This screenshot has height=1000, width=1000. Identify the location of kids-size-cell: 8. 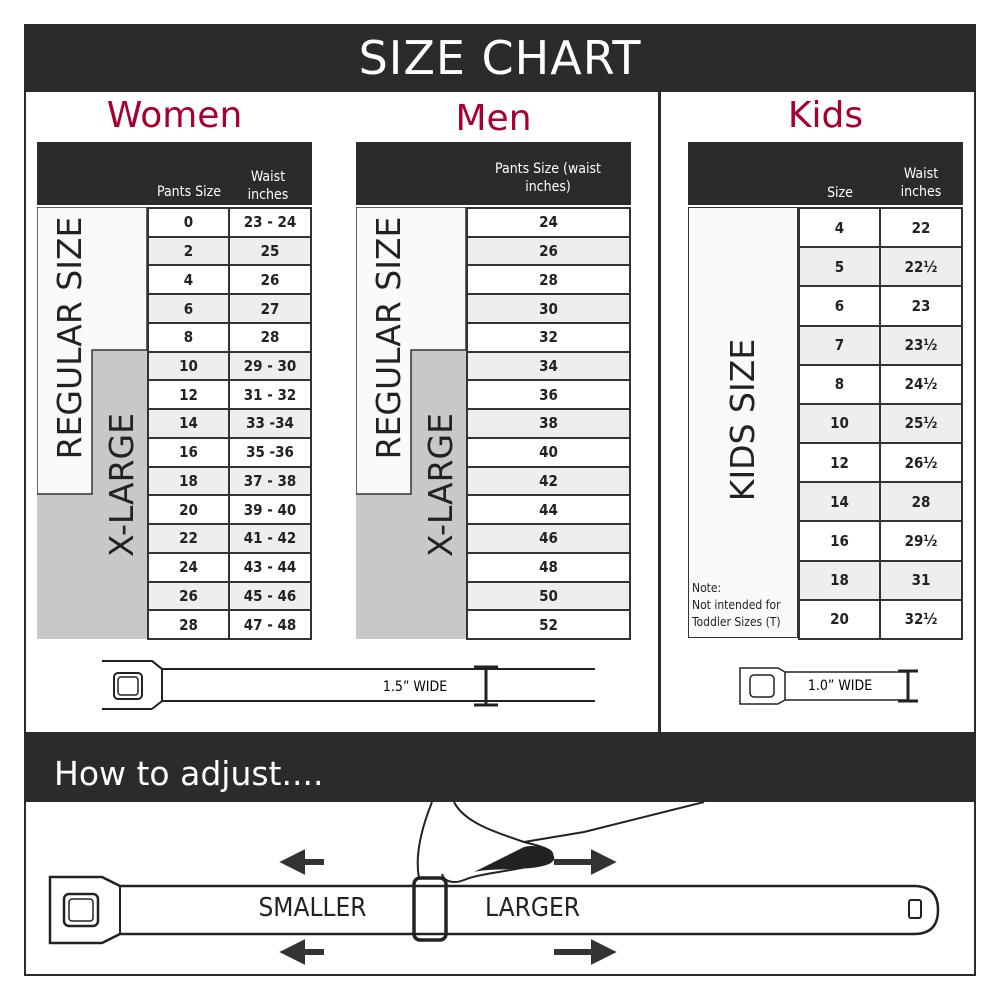
(839, 384).